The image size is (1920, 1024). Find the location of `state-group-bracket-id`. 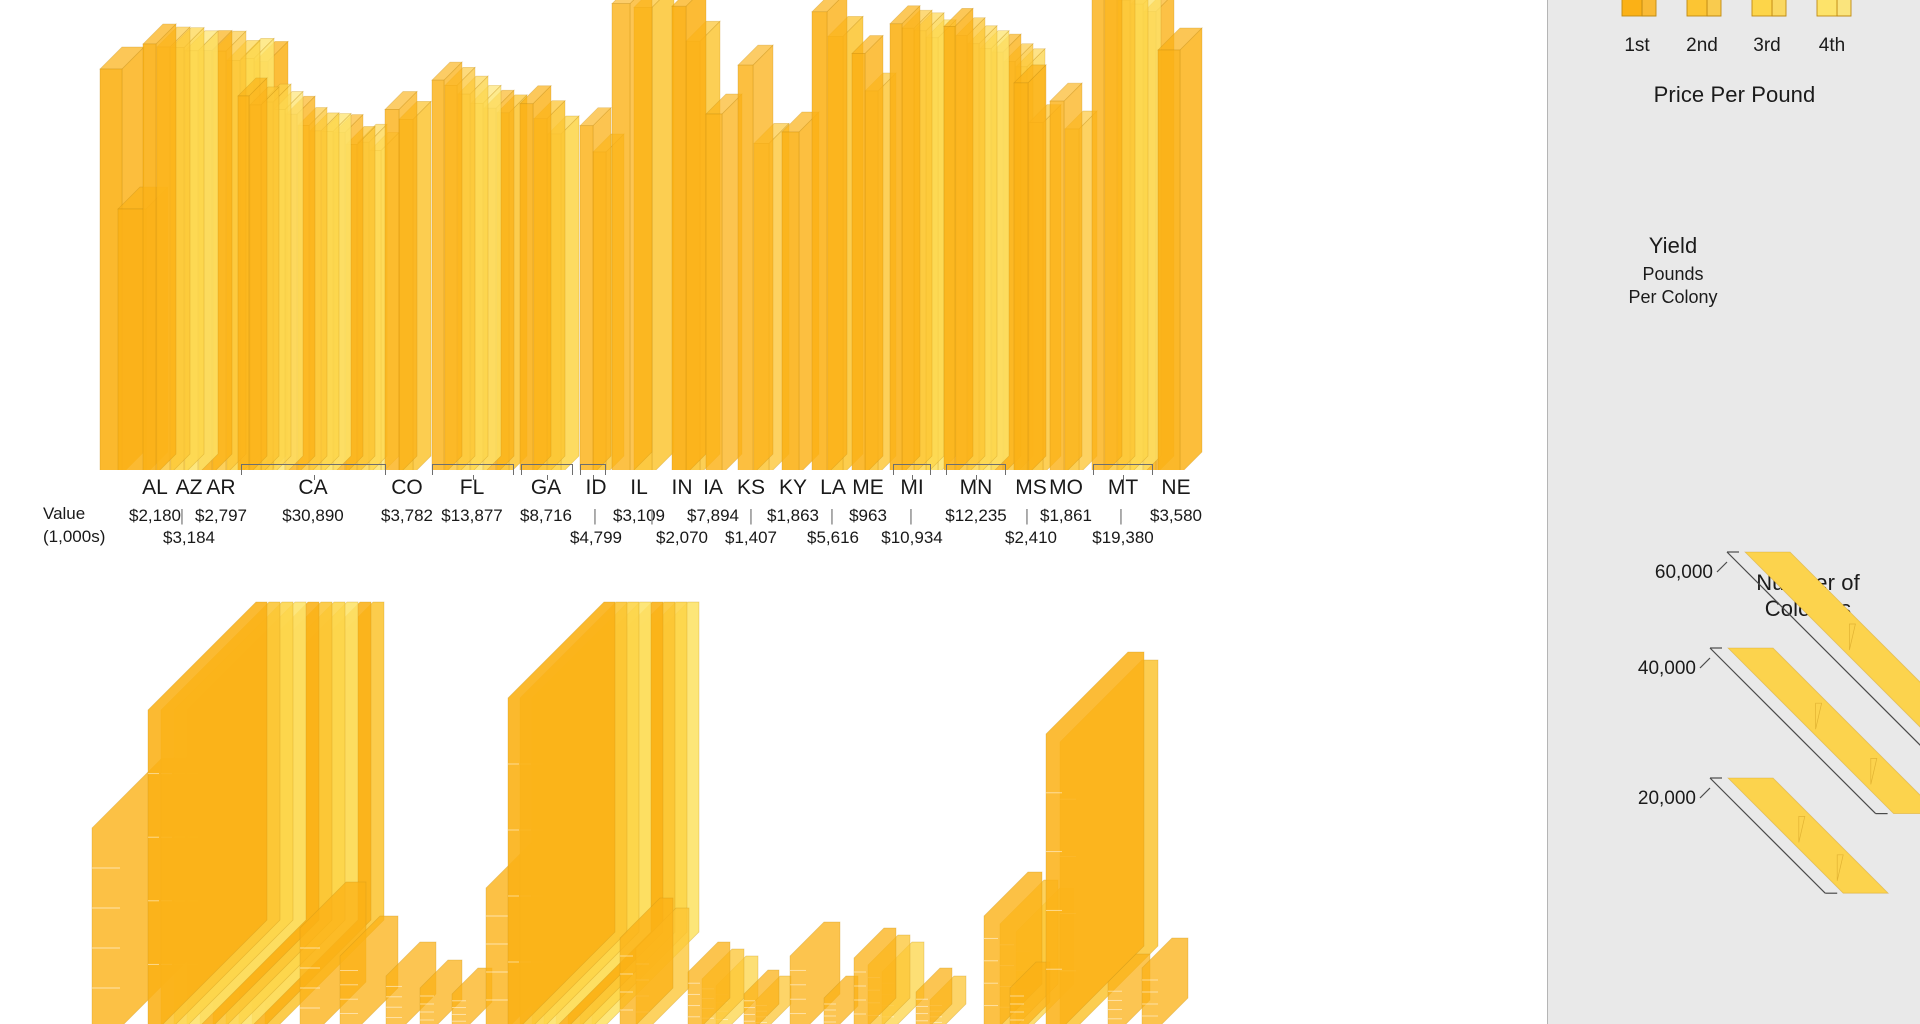

state-group-bracket-id is located at coordinates (593, 472).